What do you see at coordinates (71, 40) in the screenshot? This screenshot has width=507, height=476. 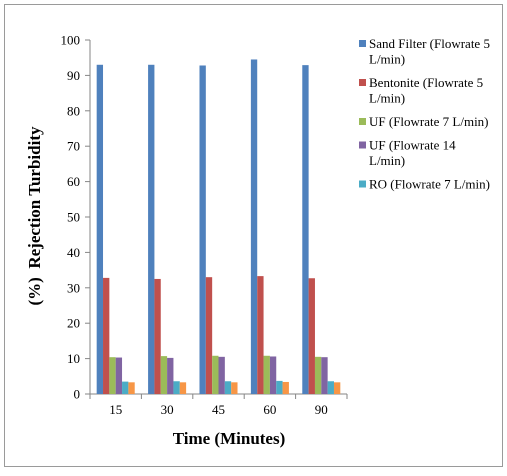 I see `y-tick-label: 100` at bounding box center [71, 40].